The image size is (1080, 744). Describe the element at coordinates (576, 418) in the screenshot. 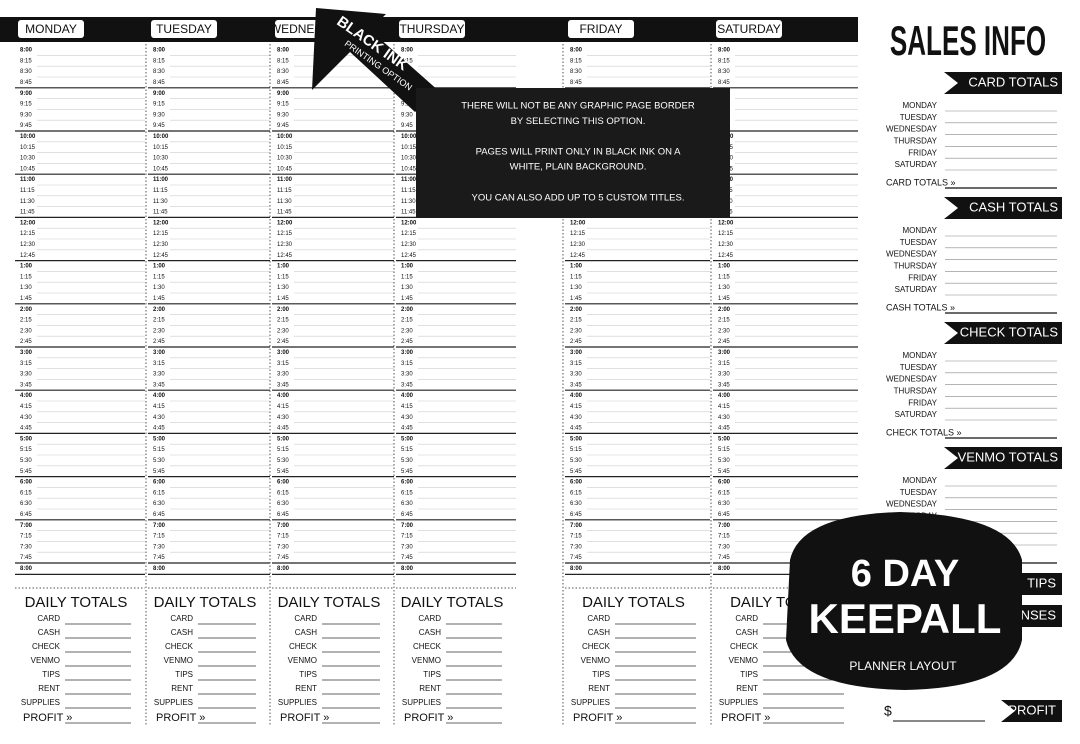

I see `time-label: 4:30` at that location.